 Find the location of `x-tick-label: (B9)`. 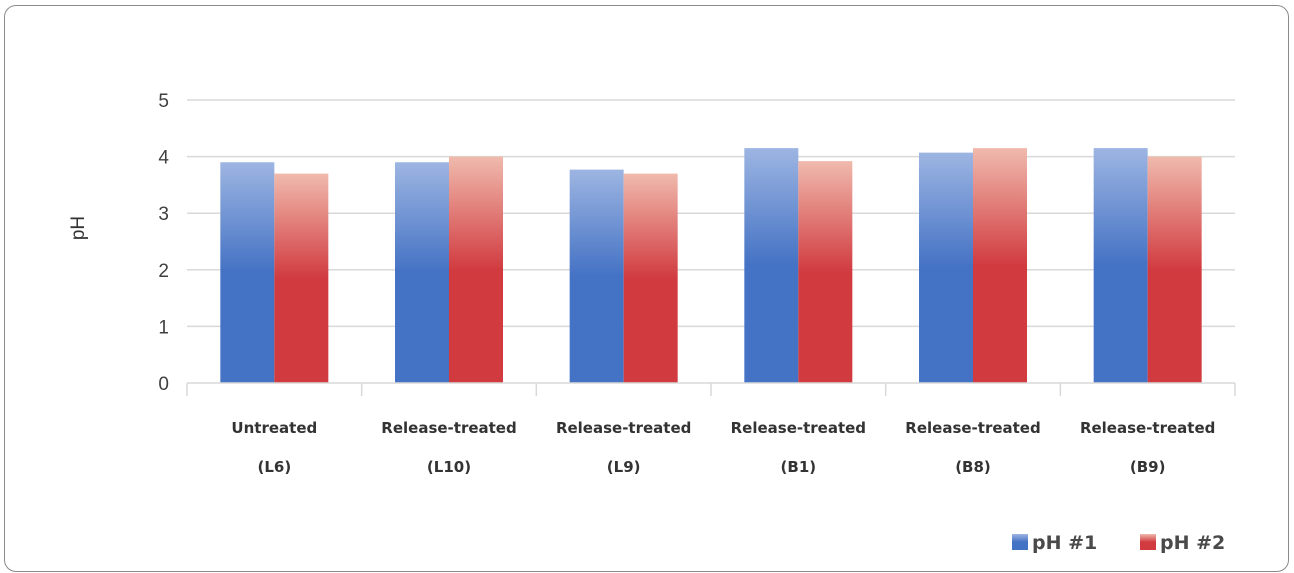

x-tick-label: (B9) is located at coordinates (1148, 467).